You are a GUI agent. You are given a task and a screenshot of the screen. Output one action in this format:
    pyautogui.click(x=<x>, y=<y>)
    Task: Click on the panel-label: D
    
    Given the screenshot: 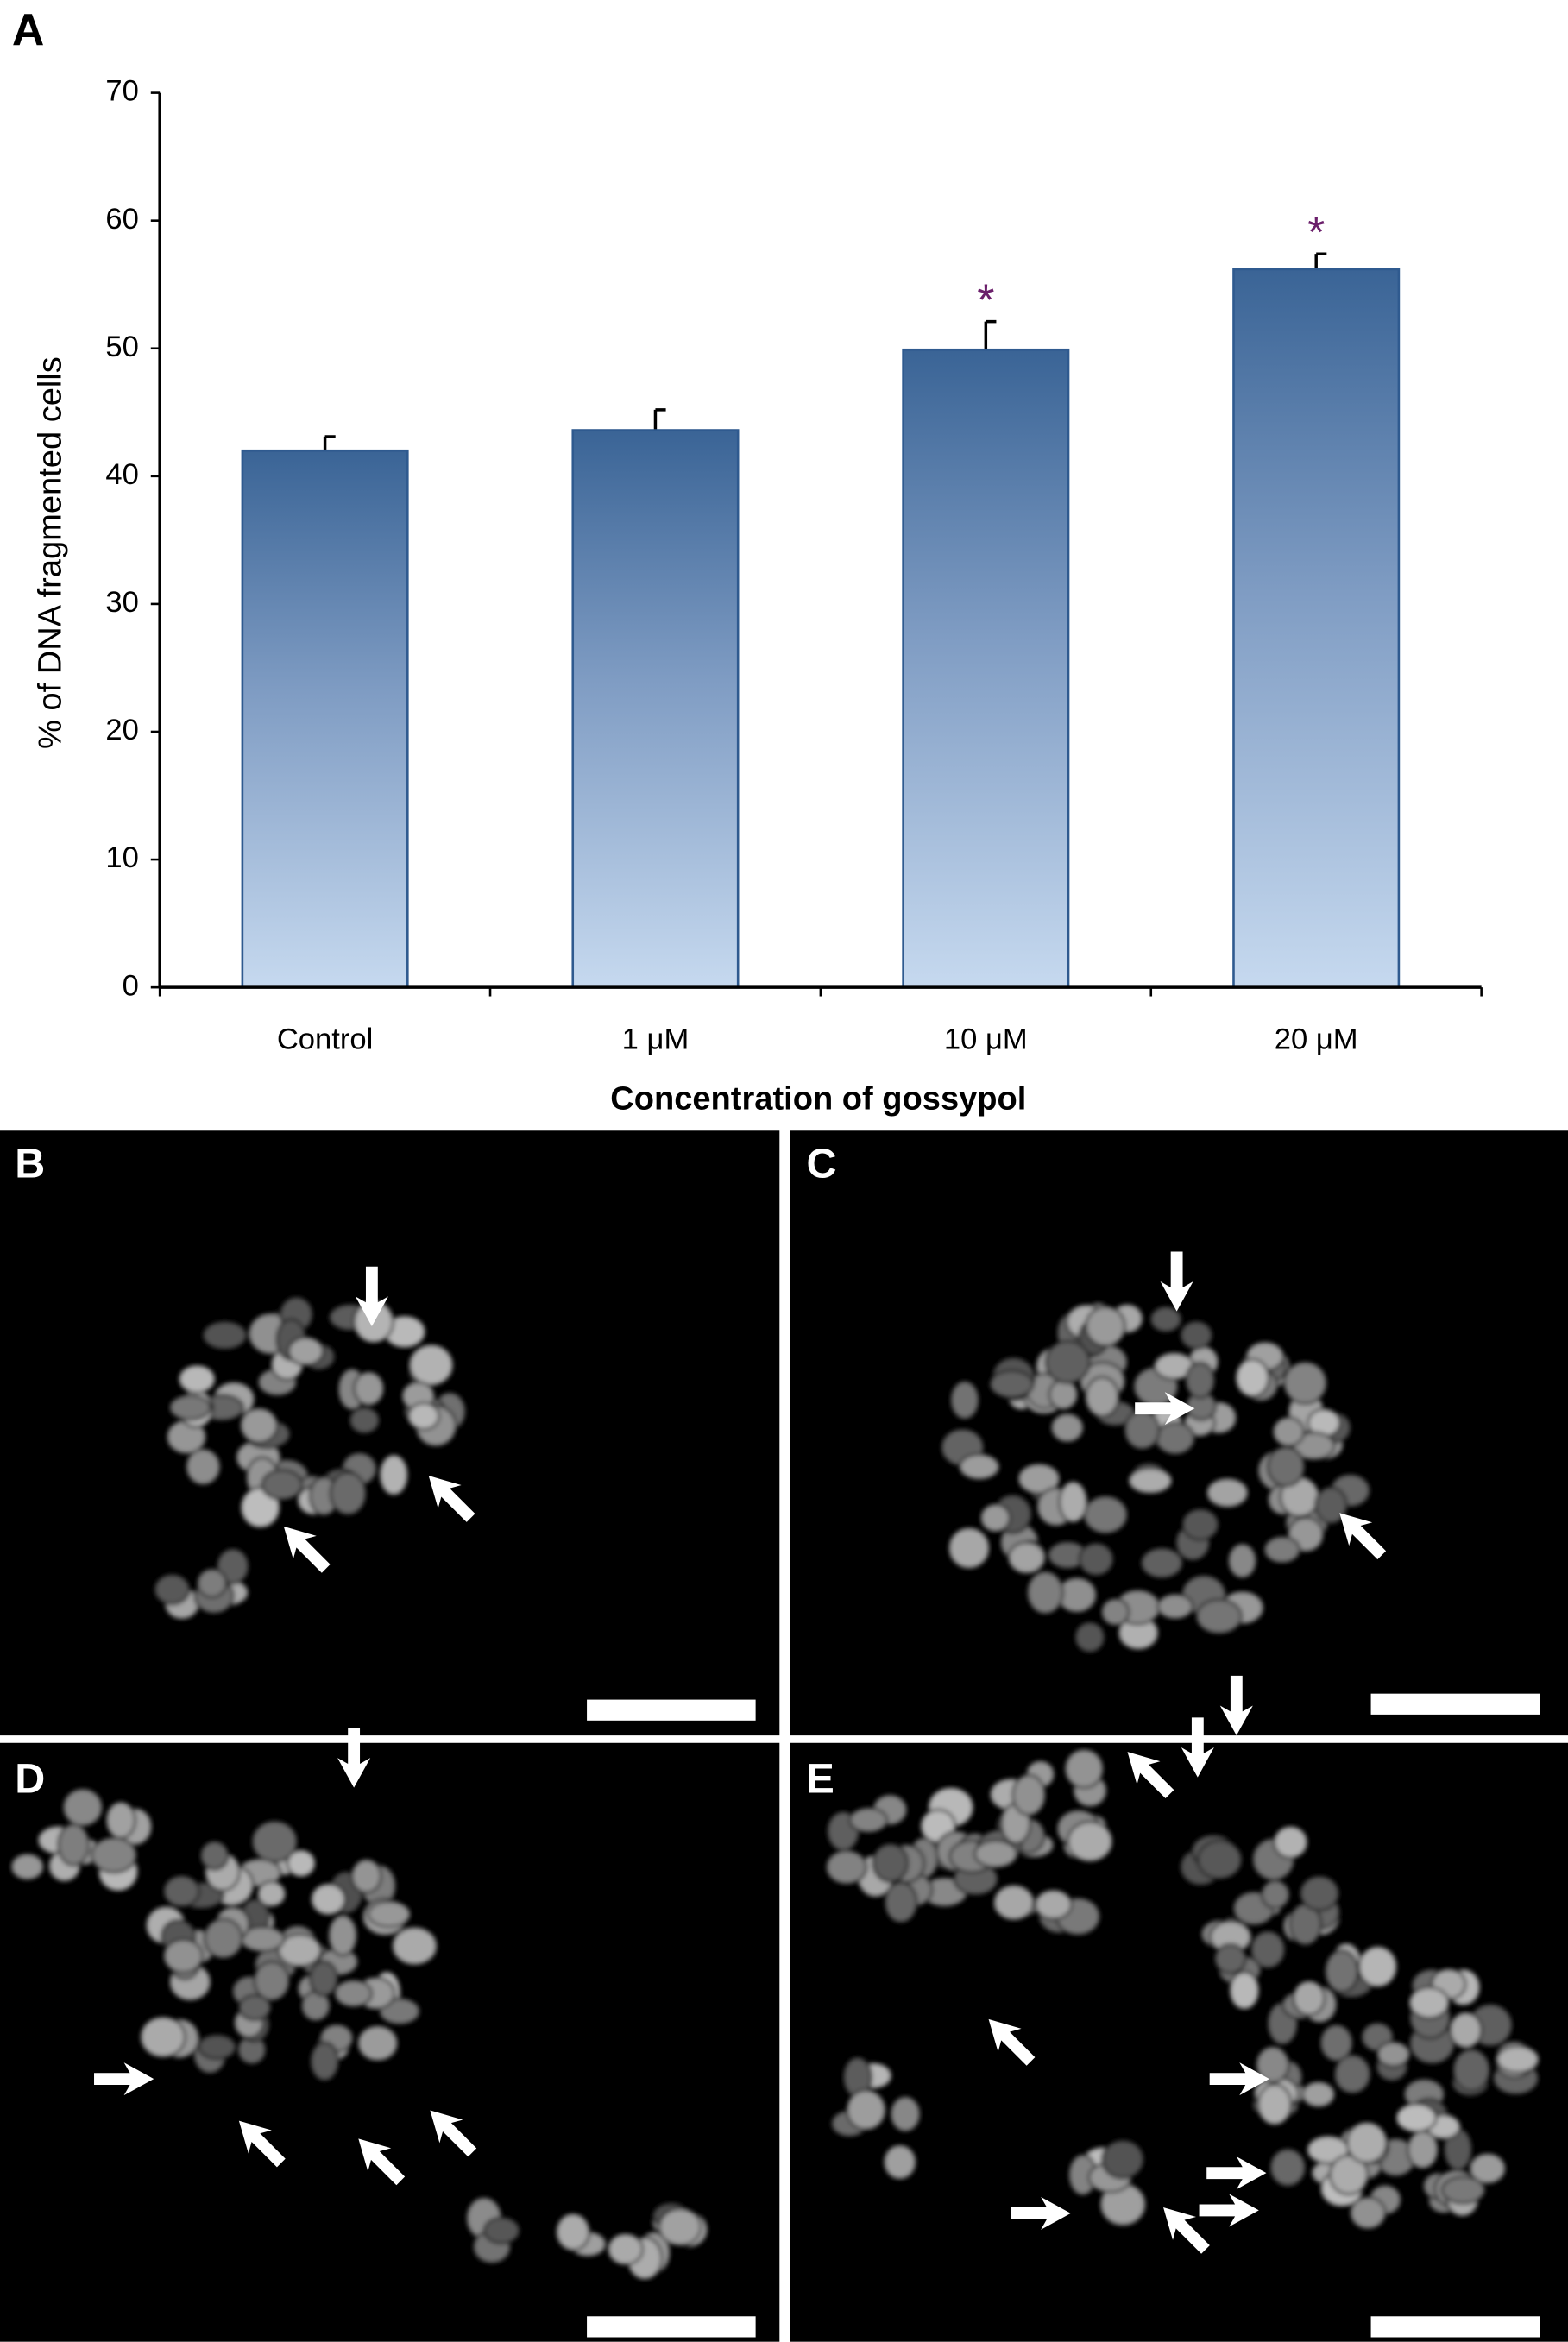 What is the action you would take?
    pyautogui.click(x=30, y=1779)
    